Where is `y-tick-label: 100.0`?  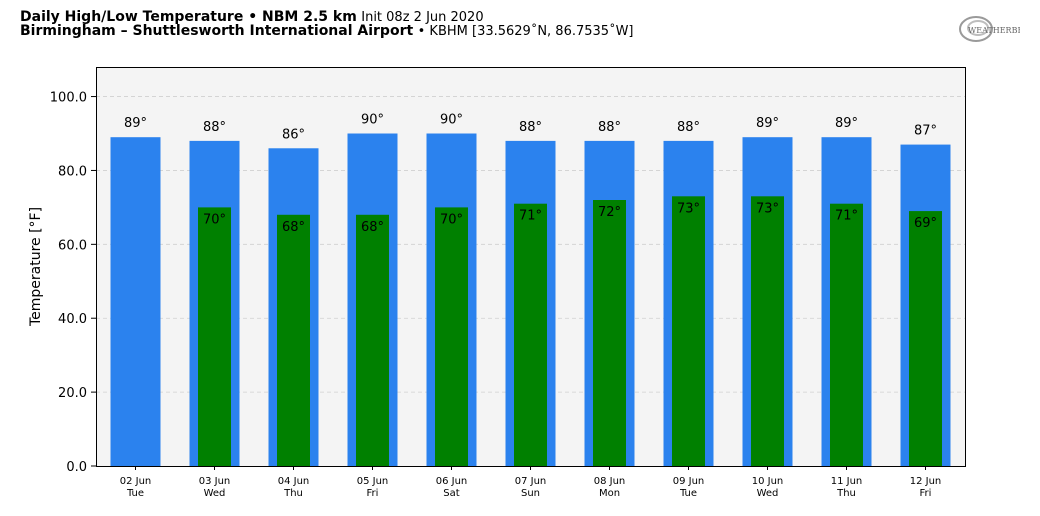 y-tick-label: 100.0 is located at coordinates (68, 98).